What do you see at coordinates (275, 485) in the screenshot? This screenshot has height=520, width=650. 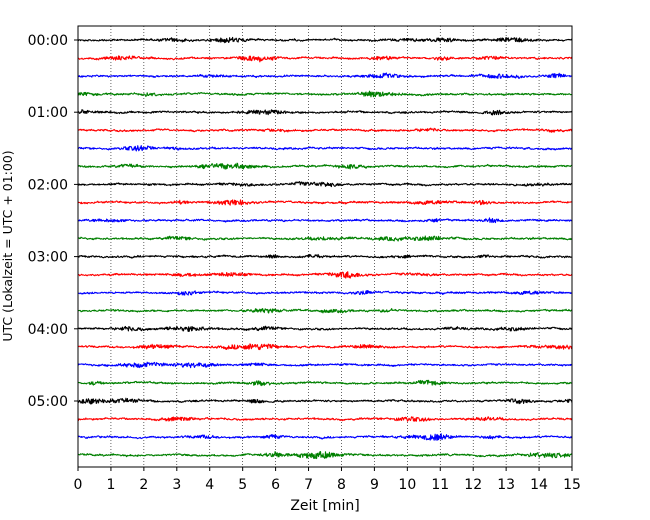 I see `x-tick-label: 6` at bounding box center [275, 485].